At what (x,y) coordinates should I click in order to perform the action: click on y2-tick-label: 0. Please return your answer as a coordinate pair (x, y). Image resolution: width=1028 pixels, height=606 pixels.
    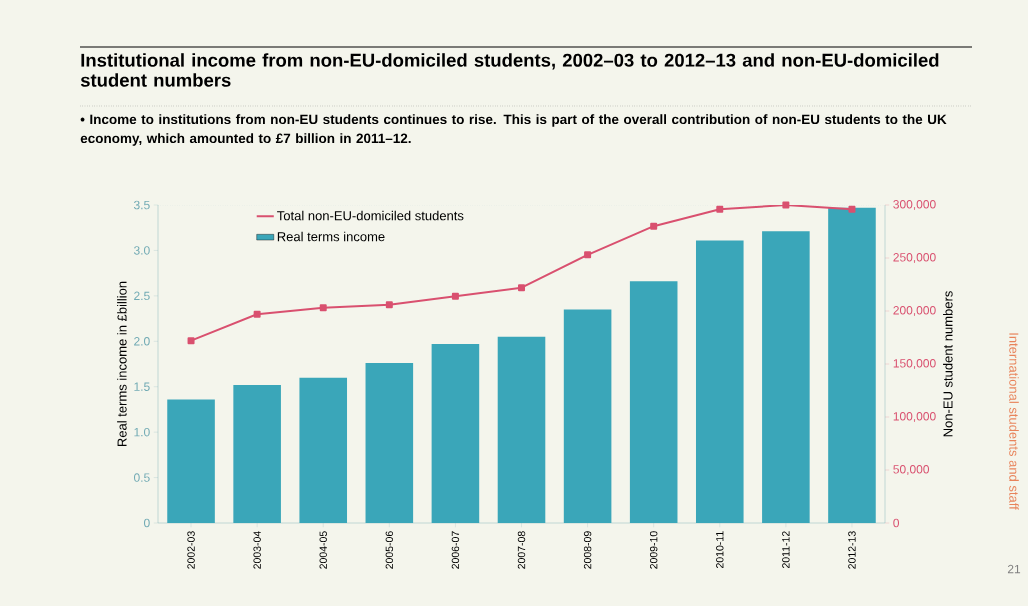
    Looking at the image, I should click on (896, 523).